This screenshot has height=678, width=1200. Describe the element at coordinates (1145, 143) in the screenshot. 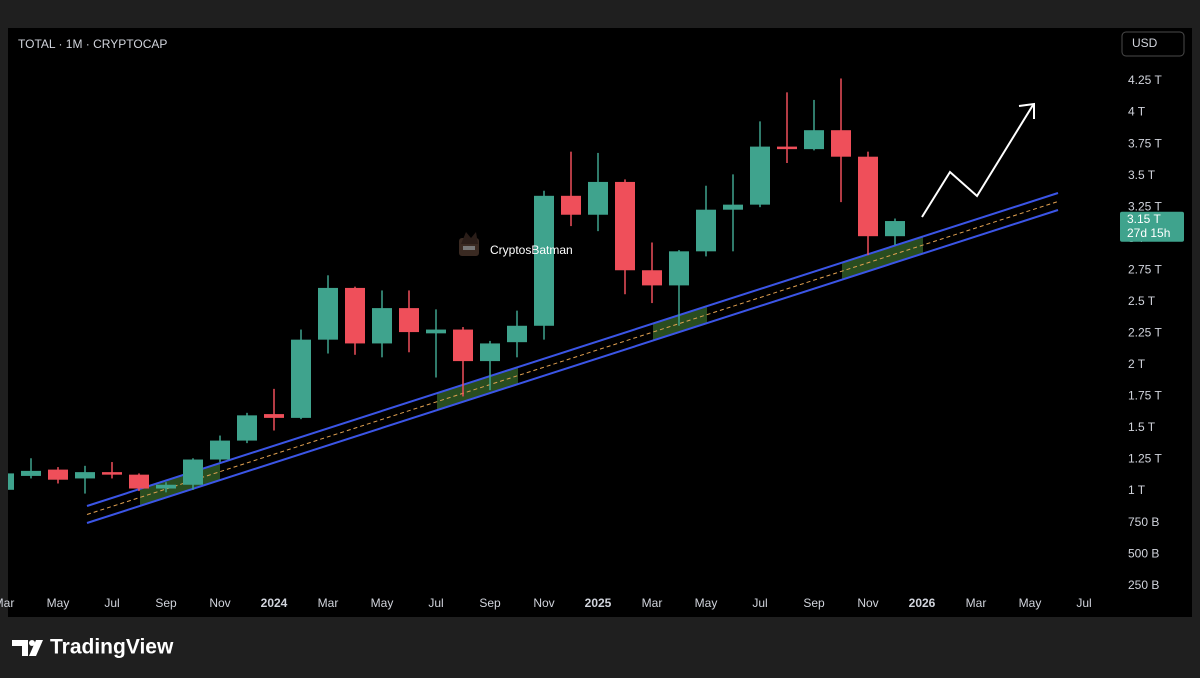

I see `y-tick-label: 3.75 T` at that location.